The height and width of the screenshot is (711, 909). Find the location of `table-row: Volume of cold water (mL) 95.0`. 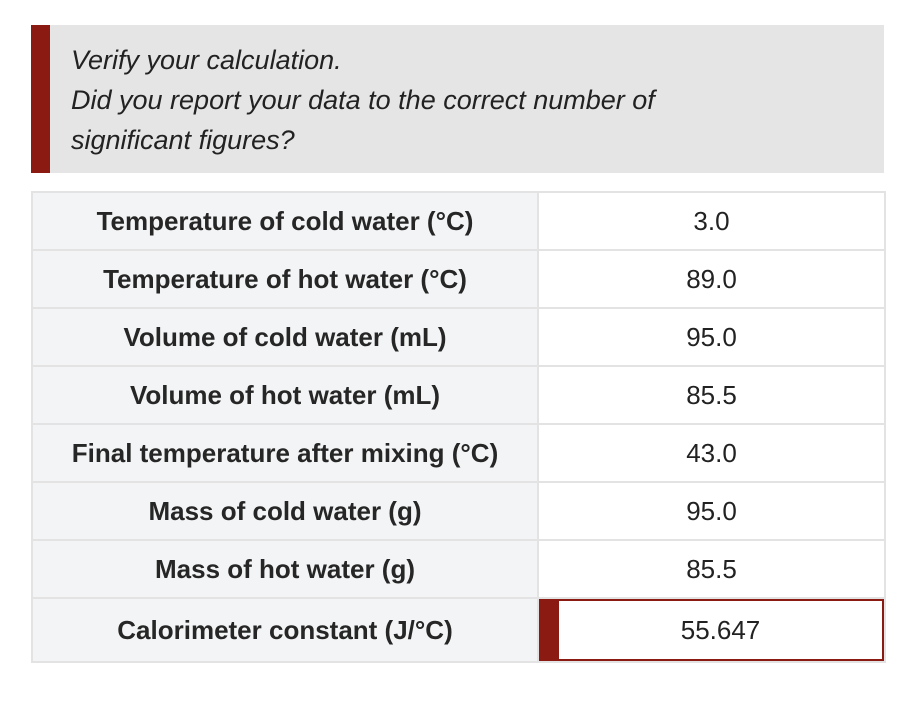

table-row: Volume of cold water (mL) 95.0 is located at coordinates (458, 337).